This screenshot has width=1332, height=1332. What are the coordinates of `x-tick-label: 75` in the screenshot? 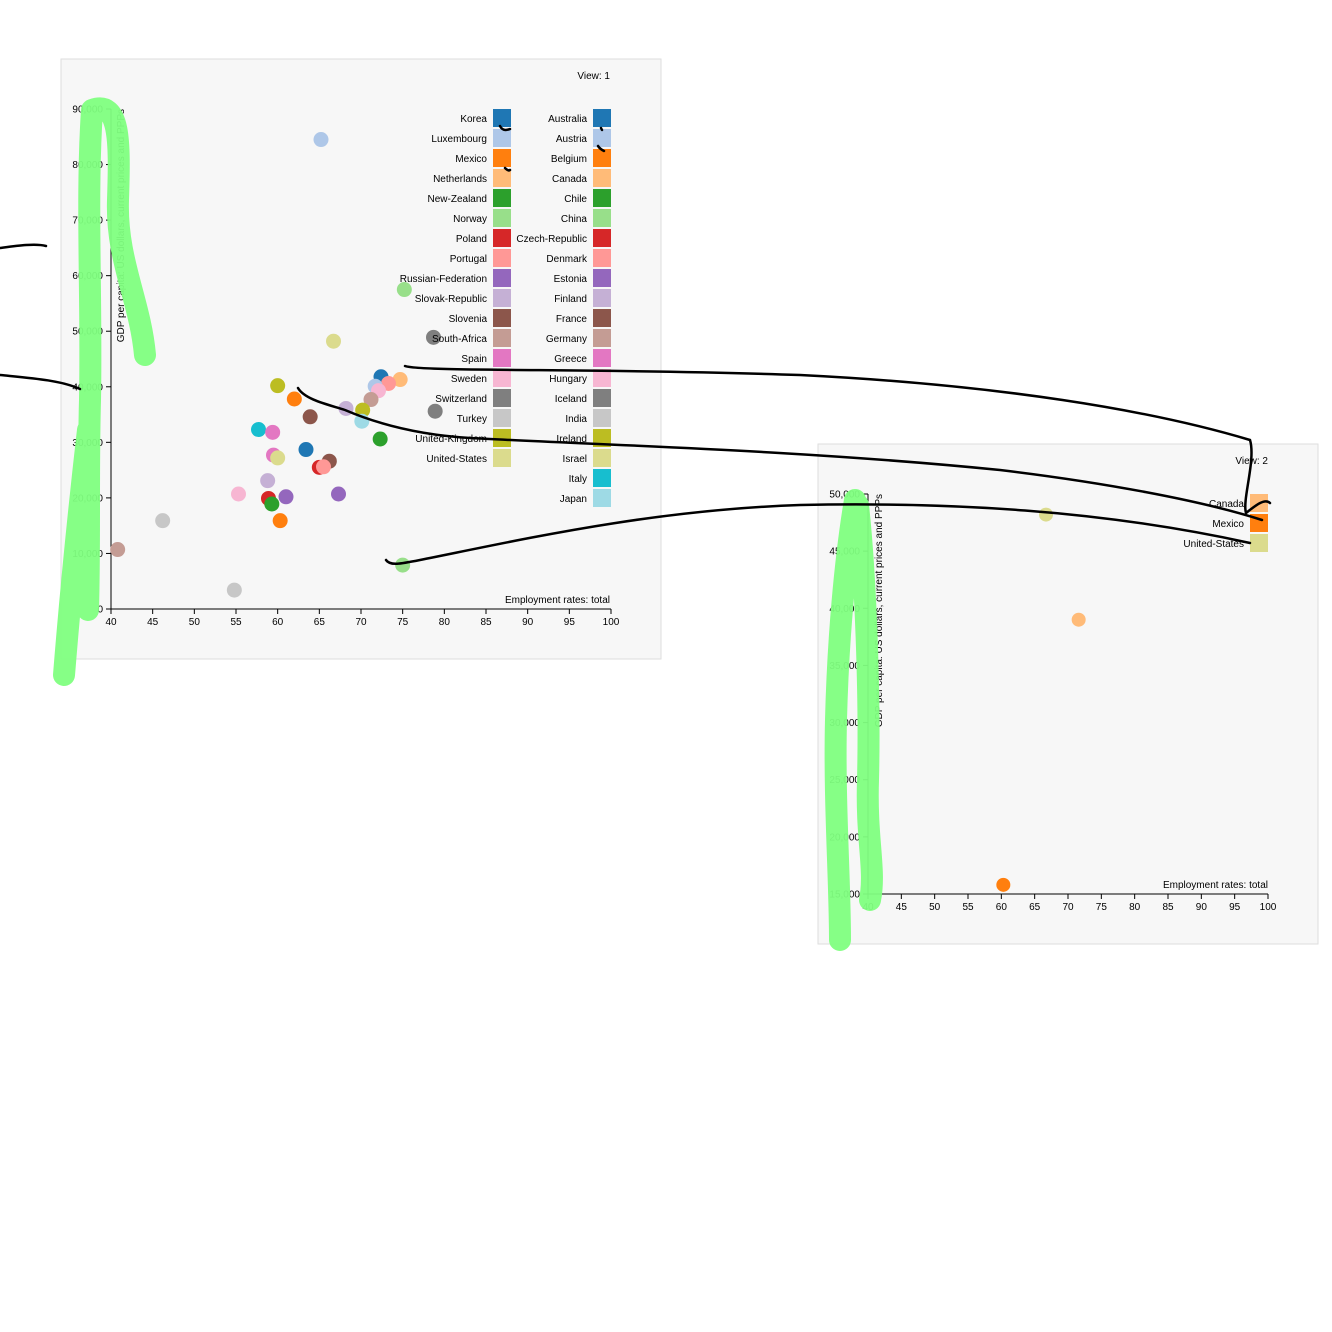 It's located at (403, 622).